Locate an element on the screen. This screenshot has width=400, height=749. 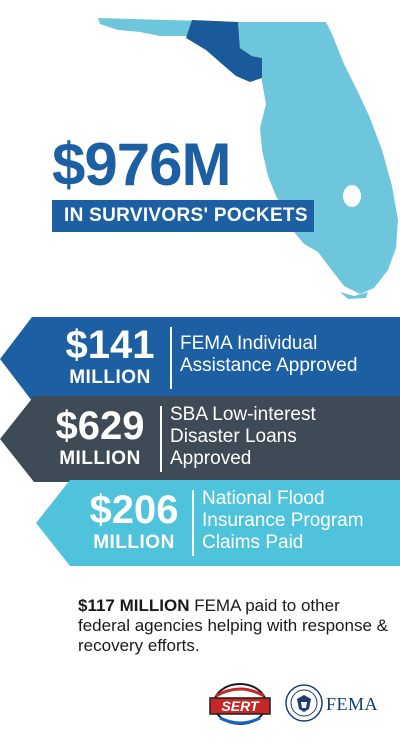
band-nfip-shape is located at coordinates (218, 523).